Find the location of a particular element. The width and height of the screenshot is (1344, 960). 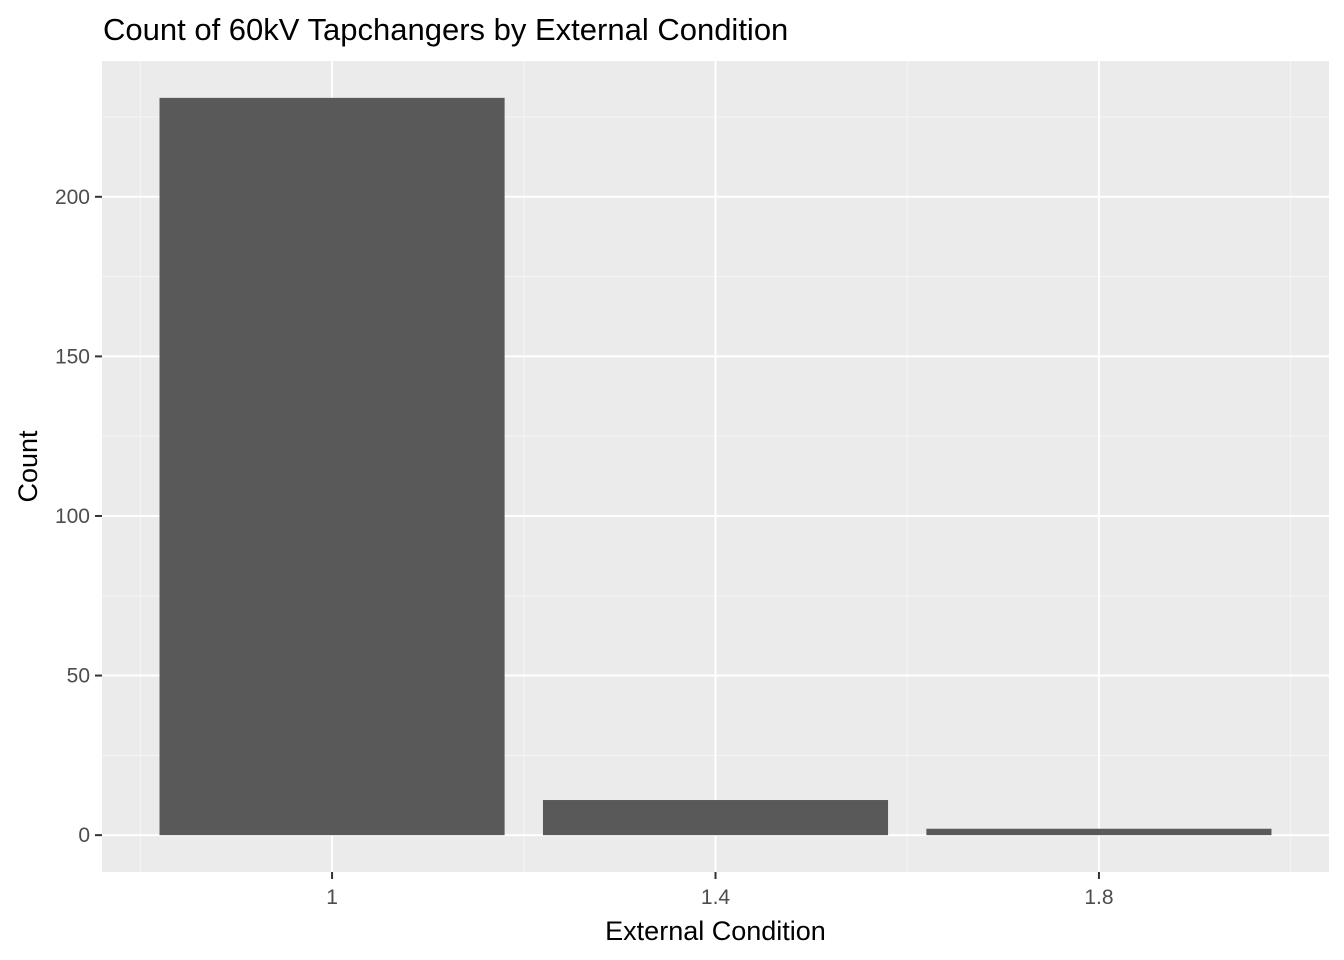

x-tick-label: 1.4 is located at coordinates (716, 897).